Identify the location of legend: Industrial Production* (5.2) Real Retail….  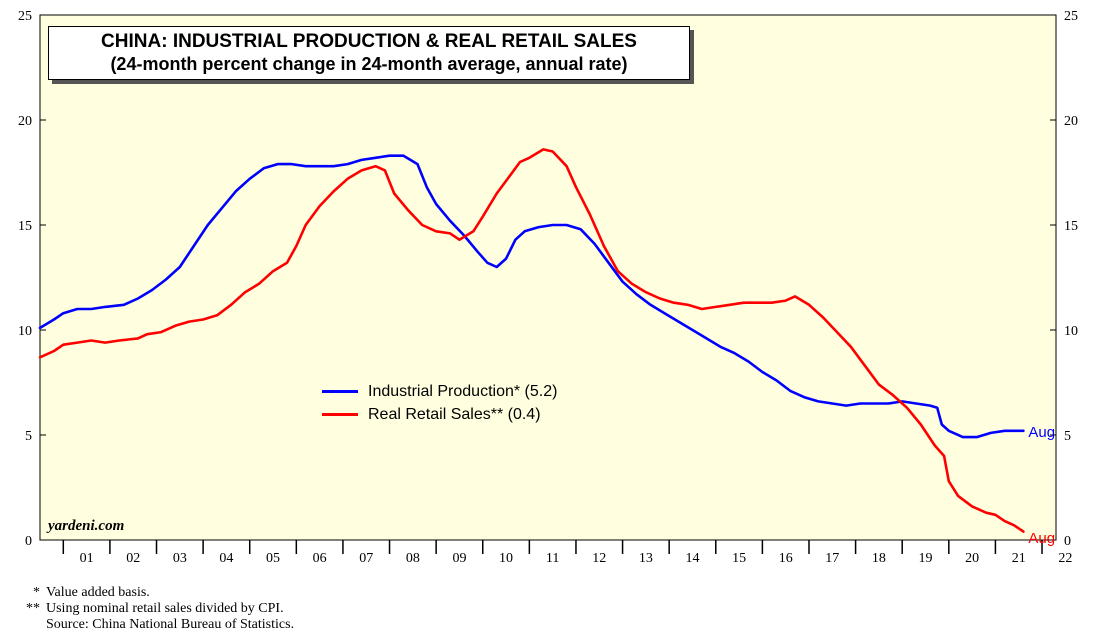
(439, 403).